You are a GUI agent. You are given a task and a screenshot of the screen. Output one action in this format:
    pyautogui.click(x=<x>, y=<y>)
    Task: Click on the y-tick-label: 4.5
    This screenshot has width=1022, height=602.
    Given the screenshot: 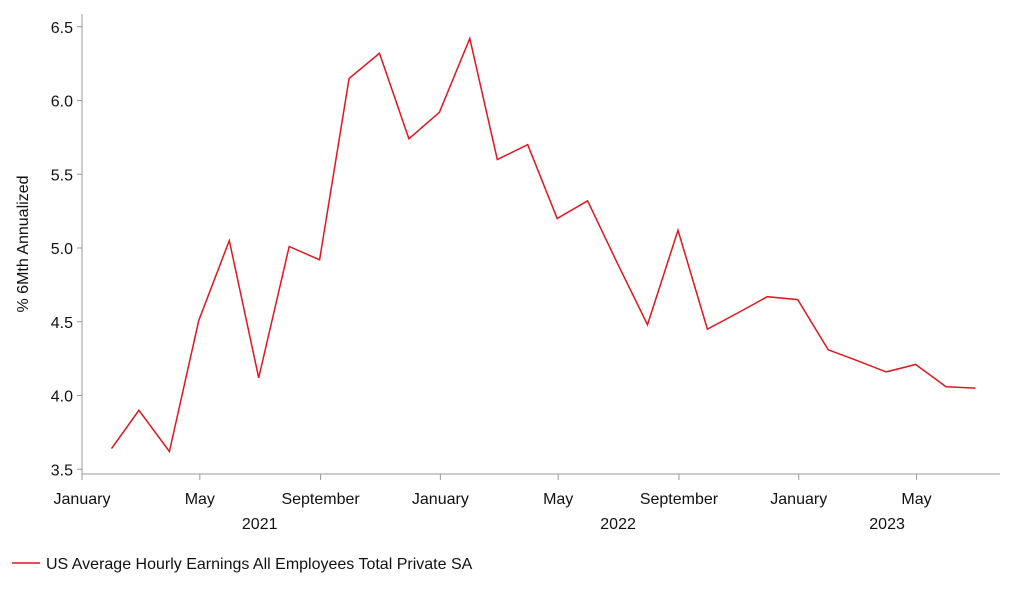 What is the action you would take?
    pyautogui.click(x=62, y=323)
    